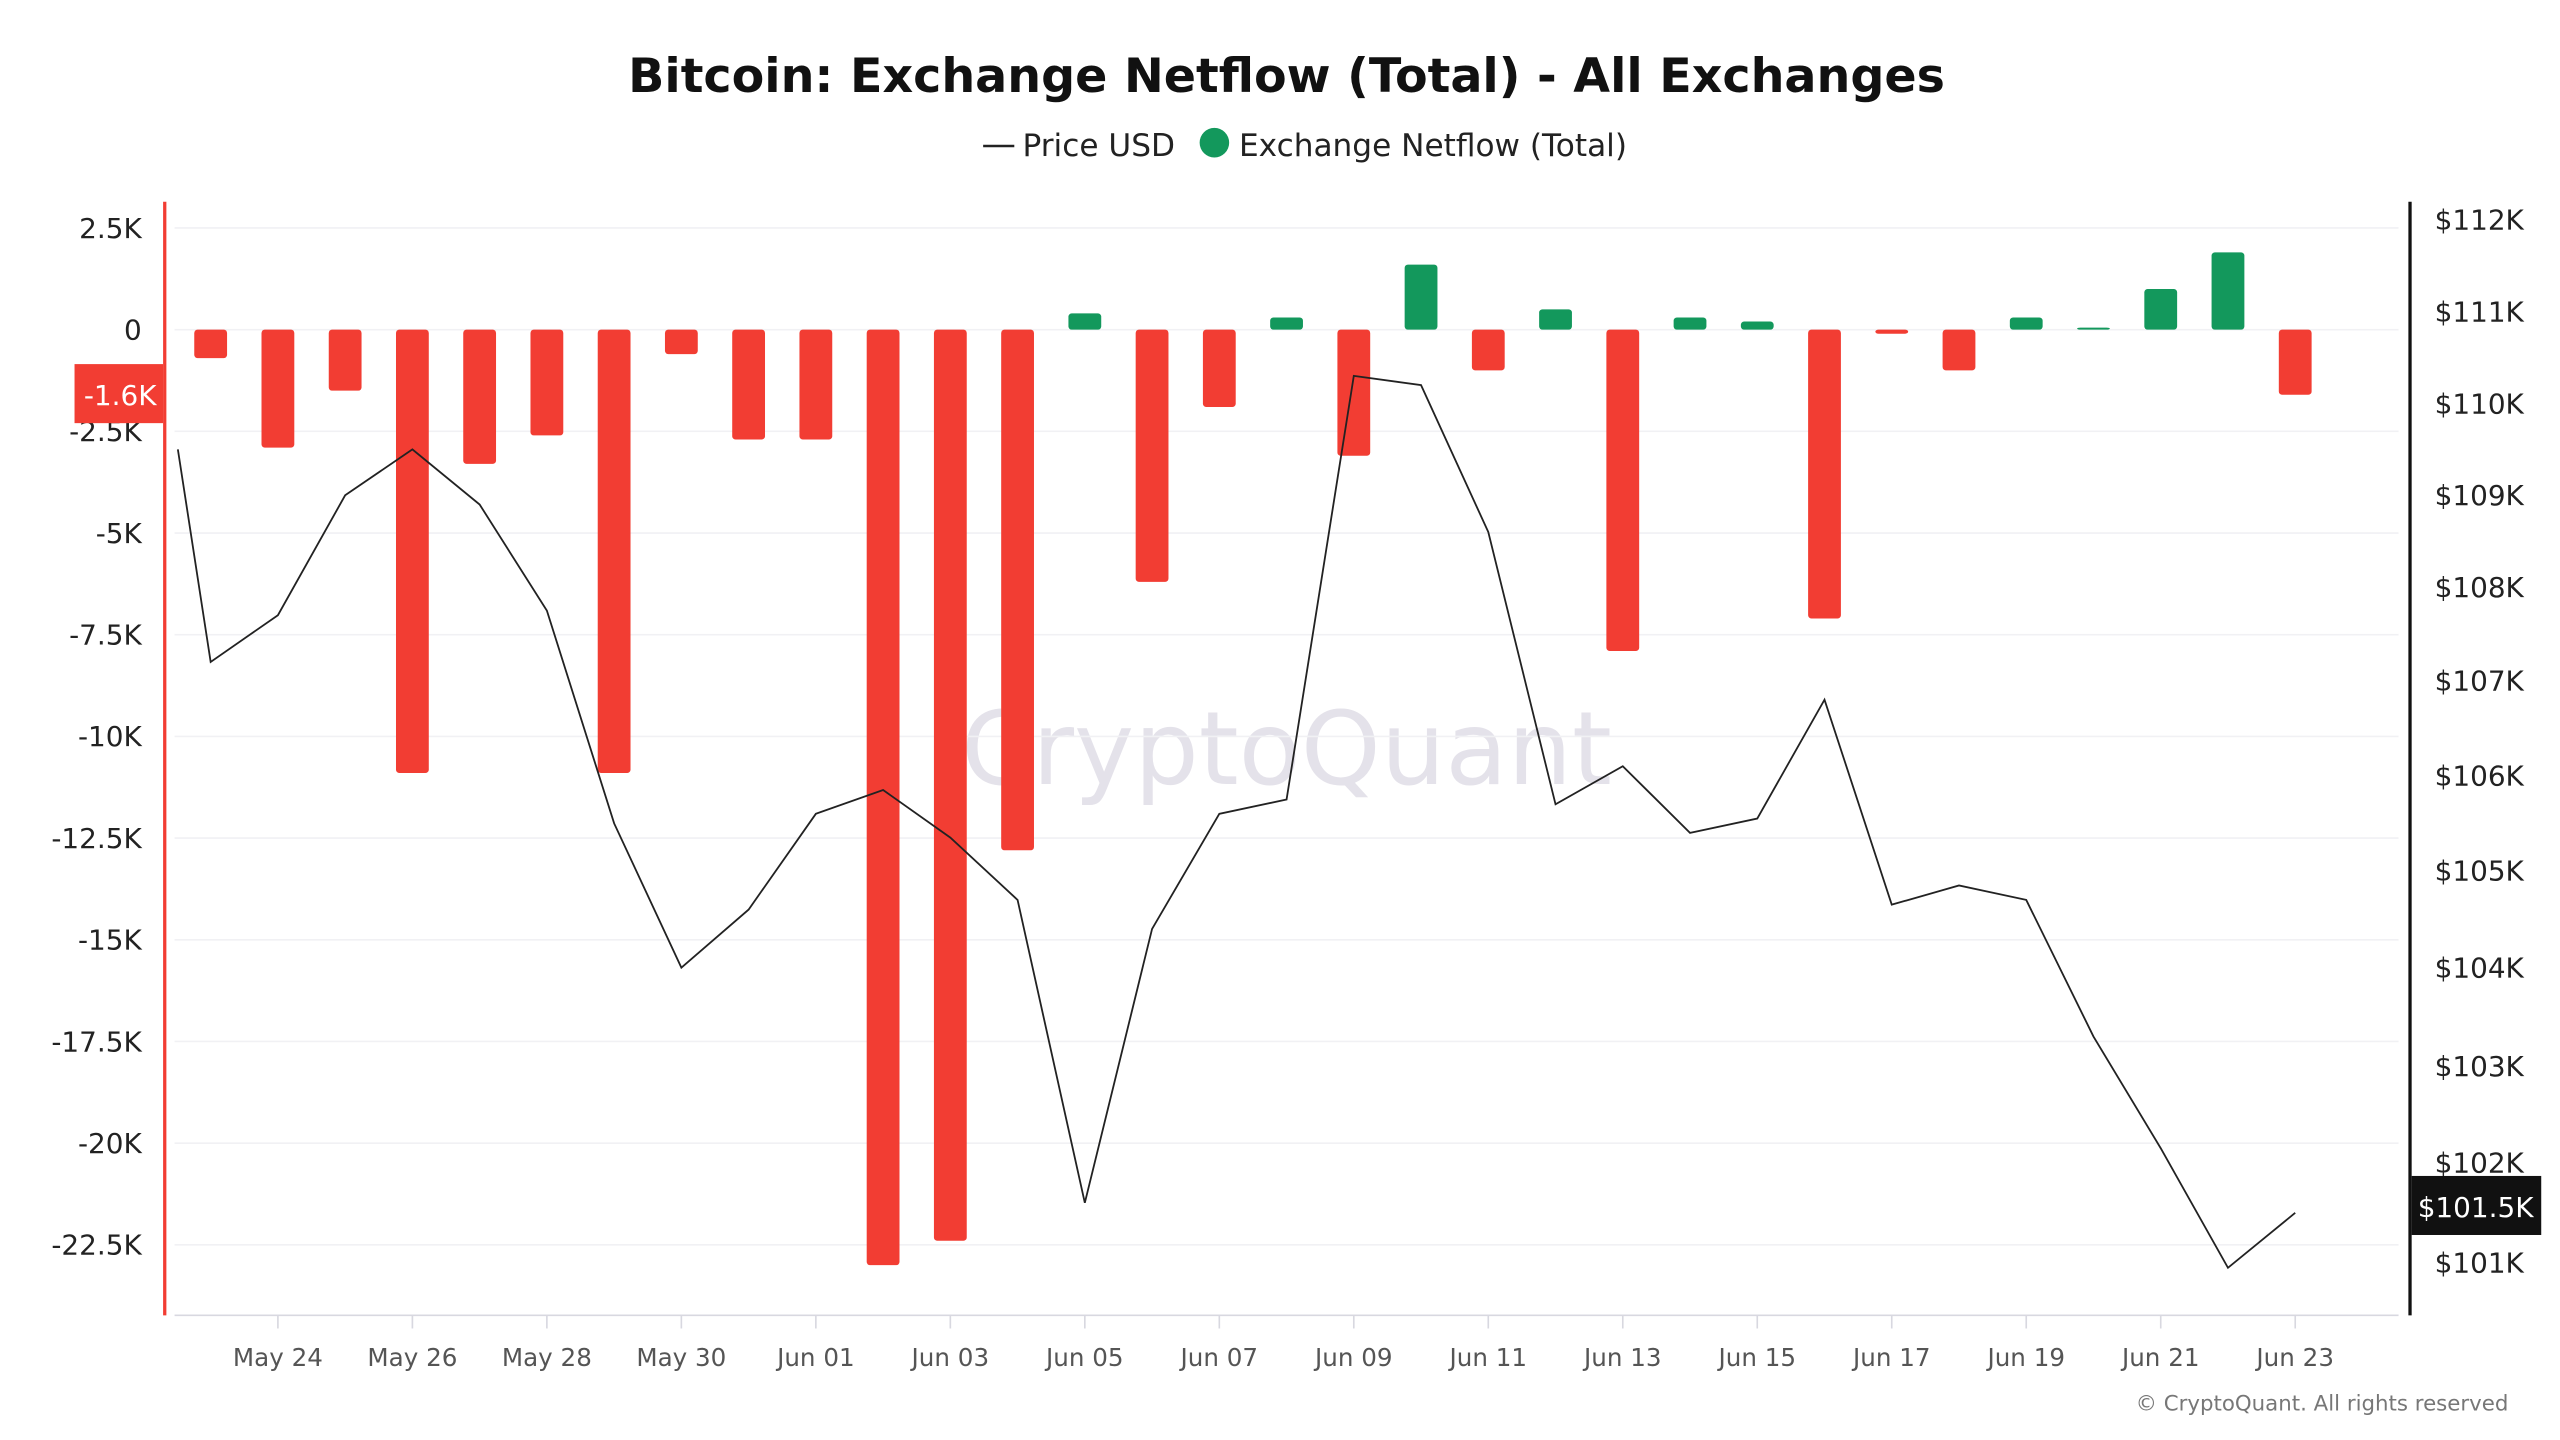  What do you see at coordinates (1084, 1357) in the screenshot?
I see `x-tick-label: Jun 05` at bounding box center [1084, 1357].